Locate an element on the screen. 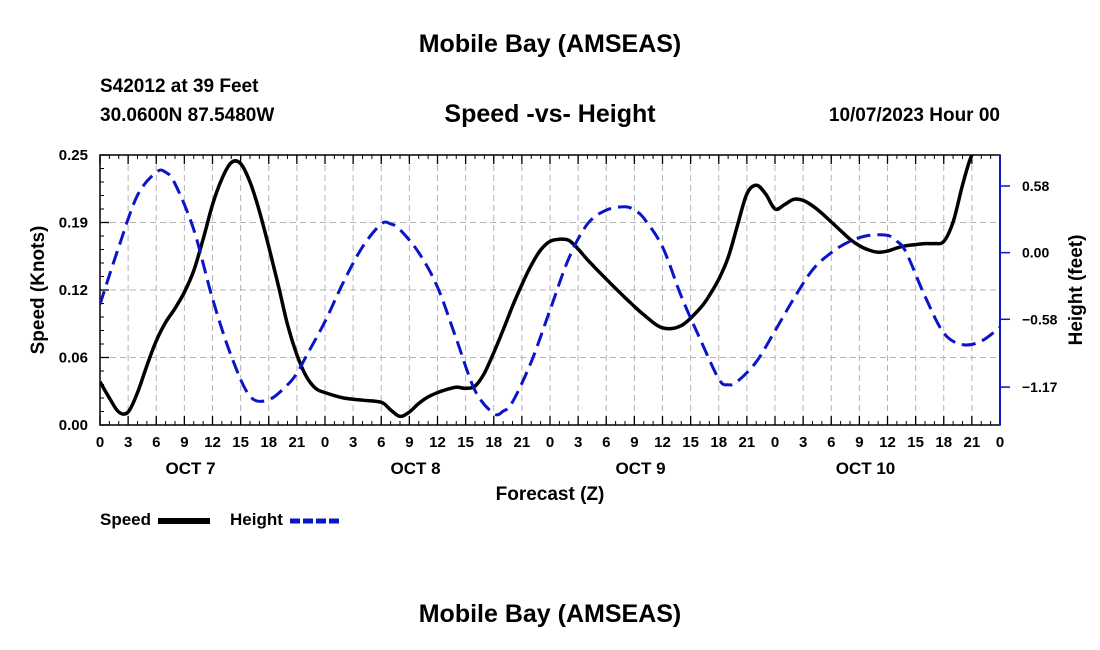 Image resolution: width=1100 pixels, height=650 pixels. y-tick-label: 0.06 is located at coordinates (73, 358).